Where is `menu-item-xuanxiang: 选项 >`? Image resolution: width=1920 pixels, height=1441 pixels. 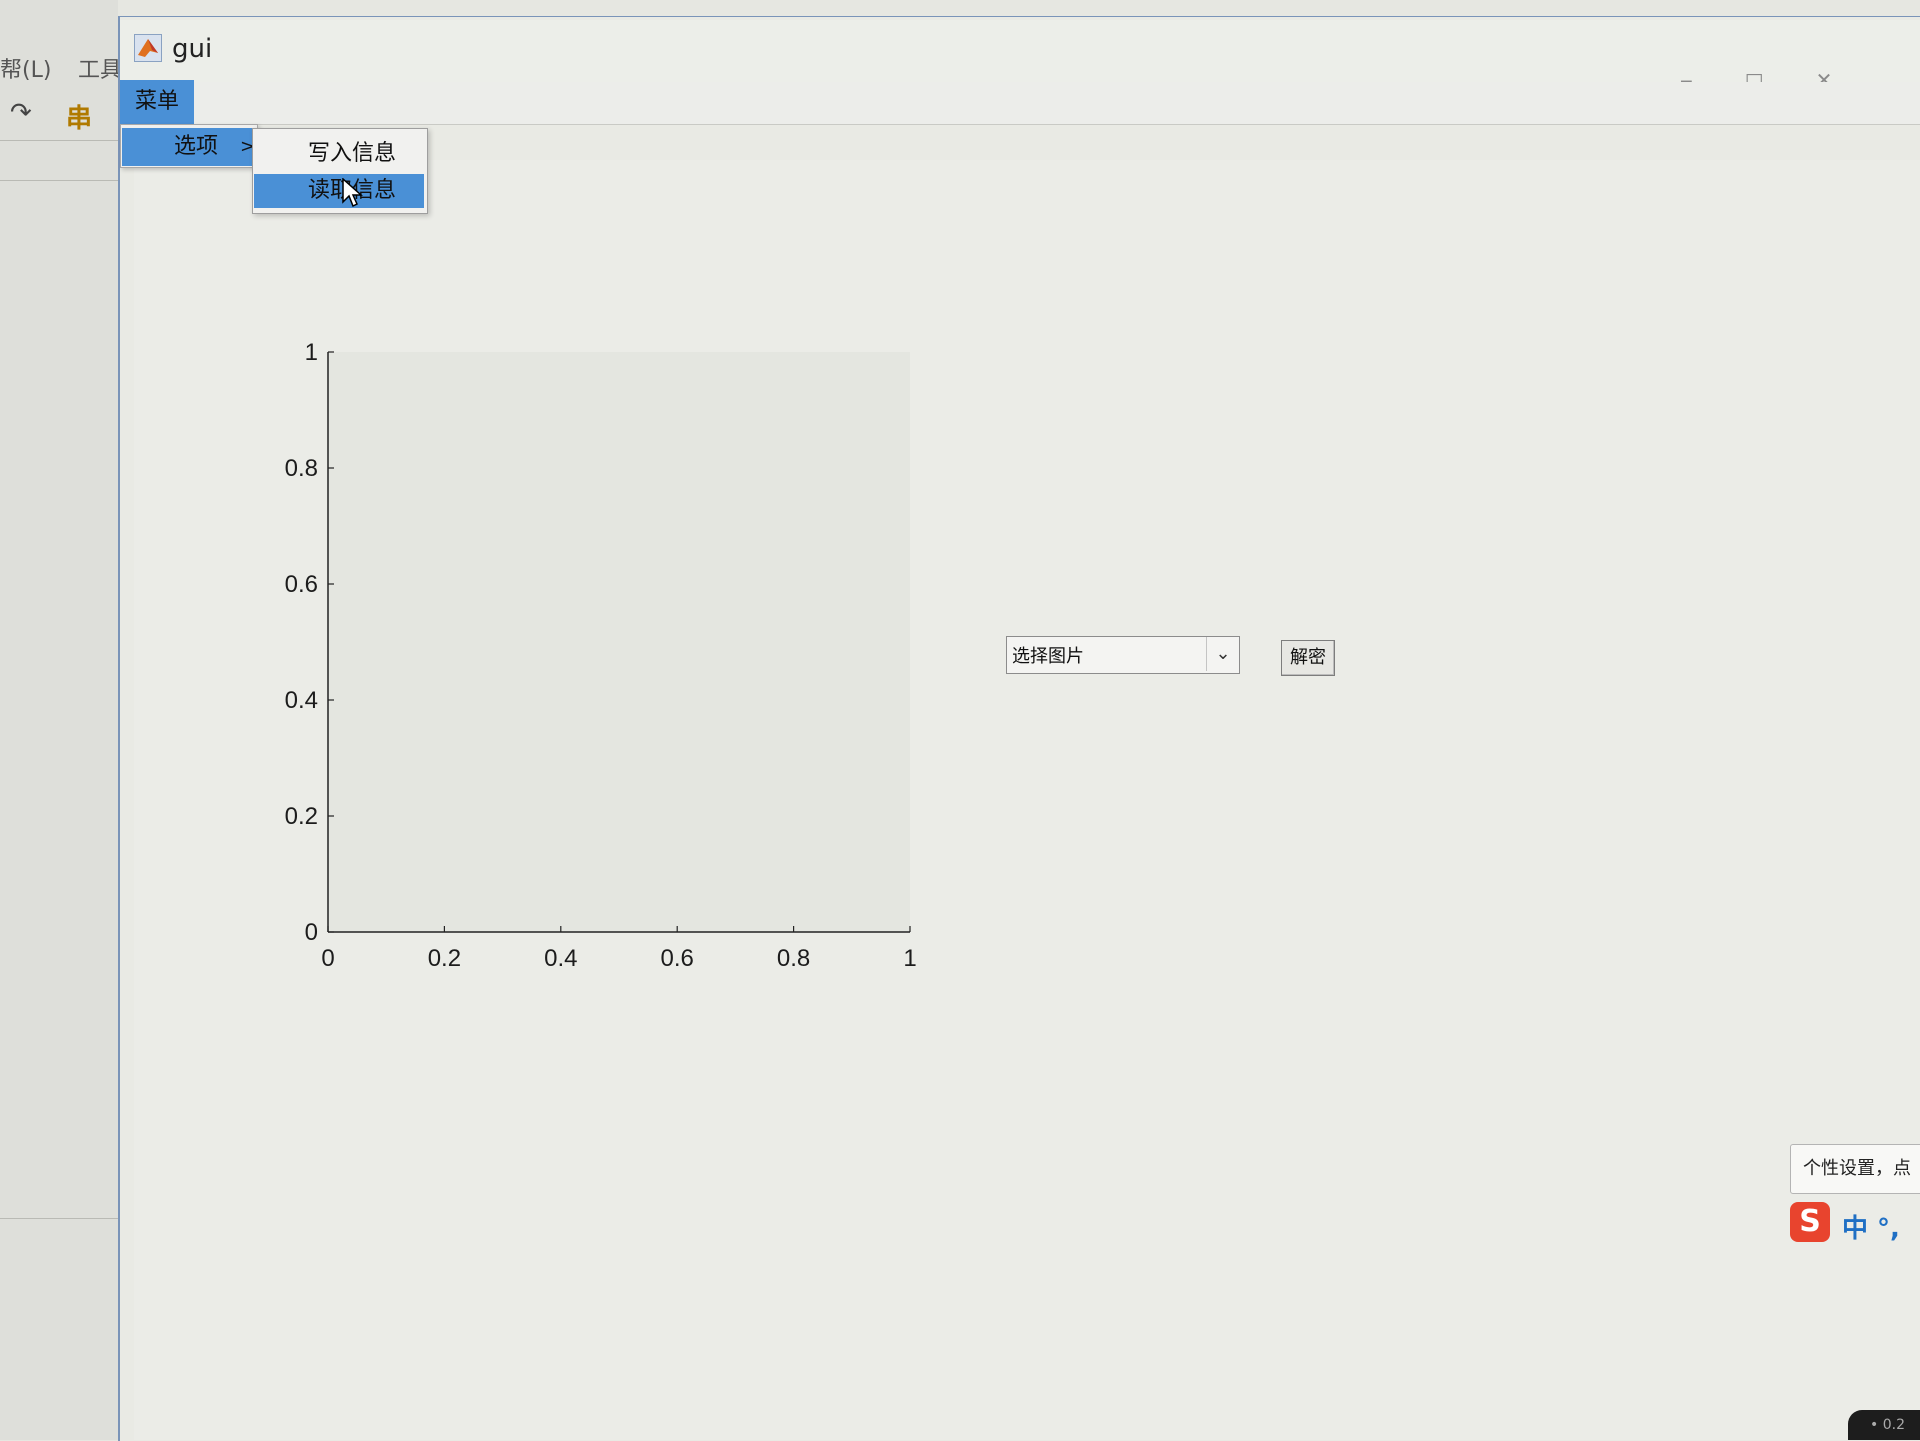 menu-item-xuanxiang: 选项 > is located at coordinates (189, 147).